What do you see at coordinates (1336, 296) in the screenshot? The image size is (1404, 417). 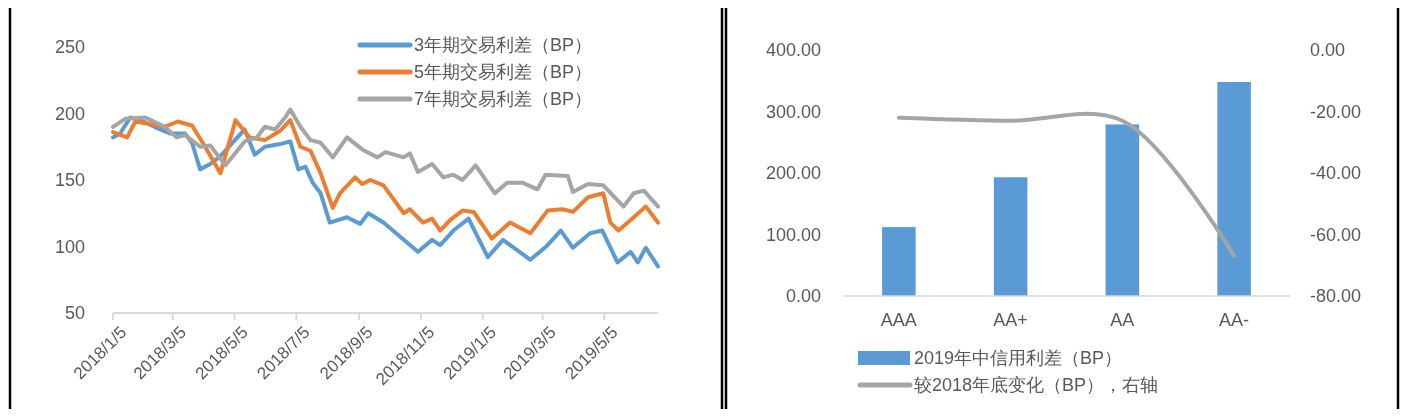 I see `y2-tick-label: -80.00` at bounding box center [1336, 296].